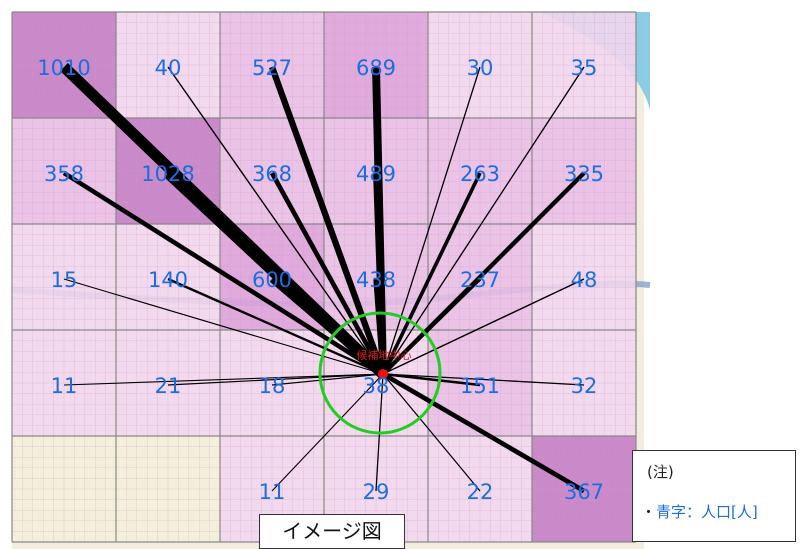 Image resolution: width=803 pixels, height=549 pixels. I want to click on center-point, so click(383, 374).